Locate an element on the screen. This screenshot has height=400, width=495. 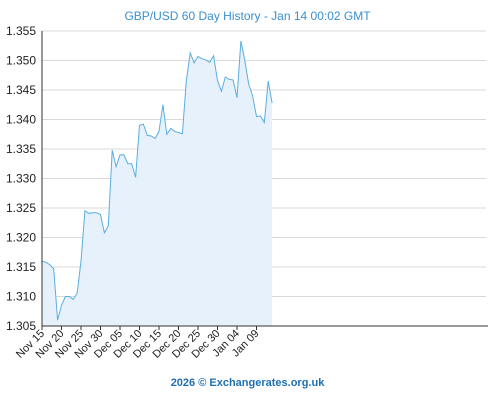
y-tick-label: 1.310 is located at coordinates (21, 297).